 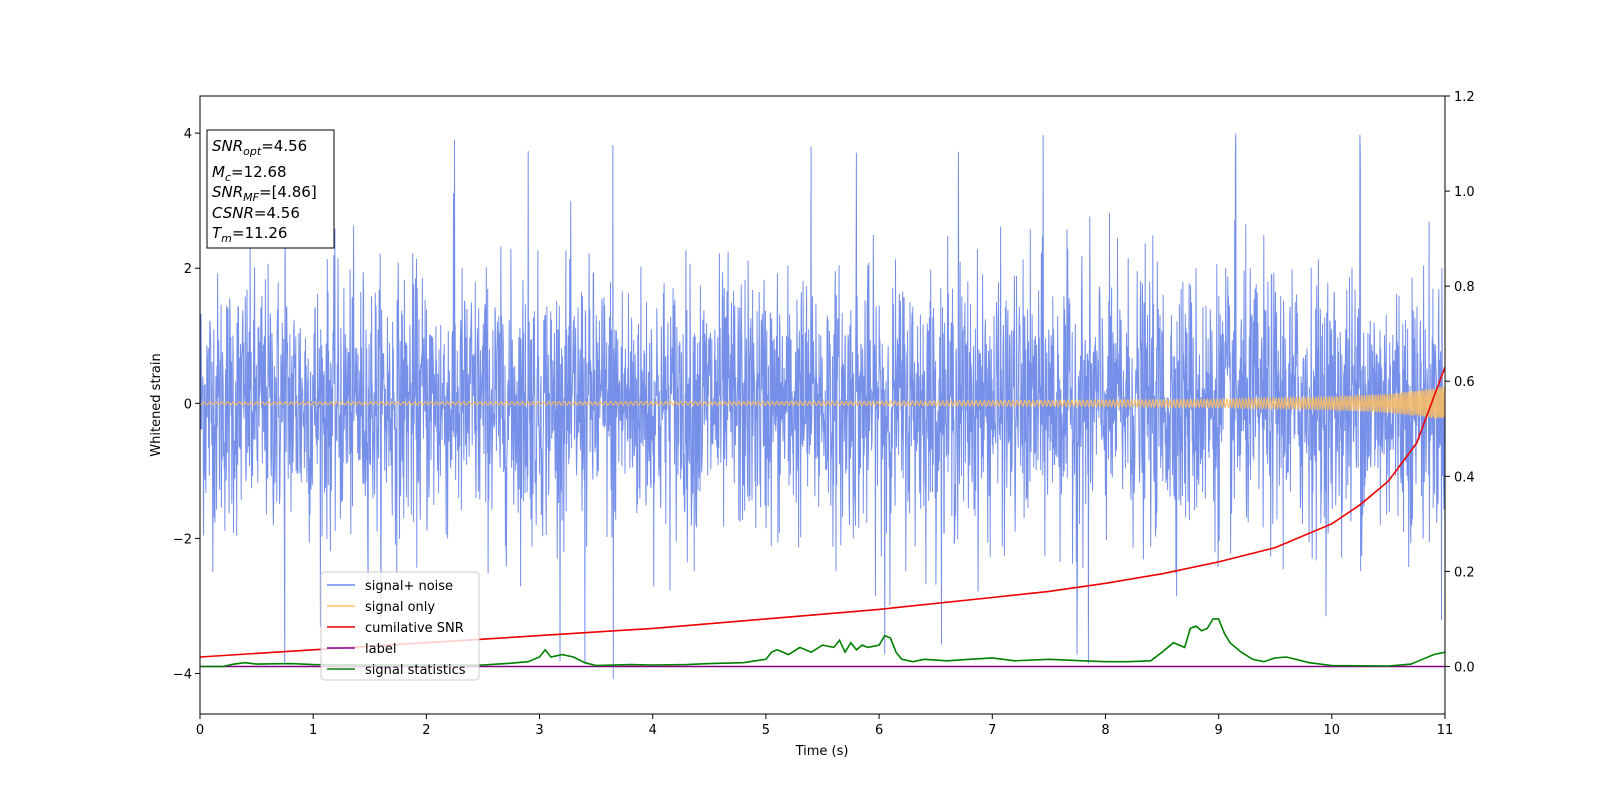 I want to click on x-tick-label: 11, so click(x=1445, y=730).